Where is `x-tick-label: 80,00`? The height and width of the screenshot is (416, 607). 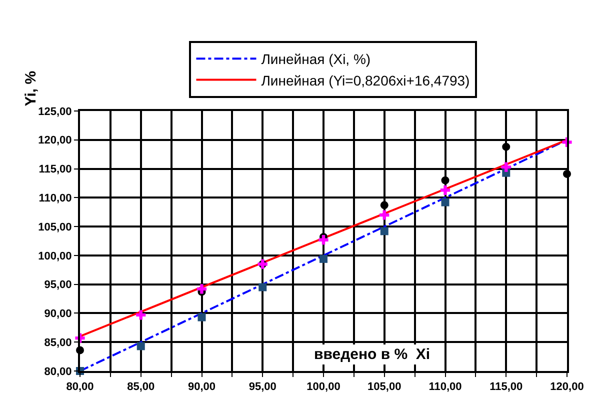 x-tick-label: 80,00 is located at coordinates (80, 387).